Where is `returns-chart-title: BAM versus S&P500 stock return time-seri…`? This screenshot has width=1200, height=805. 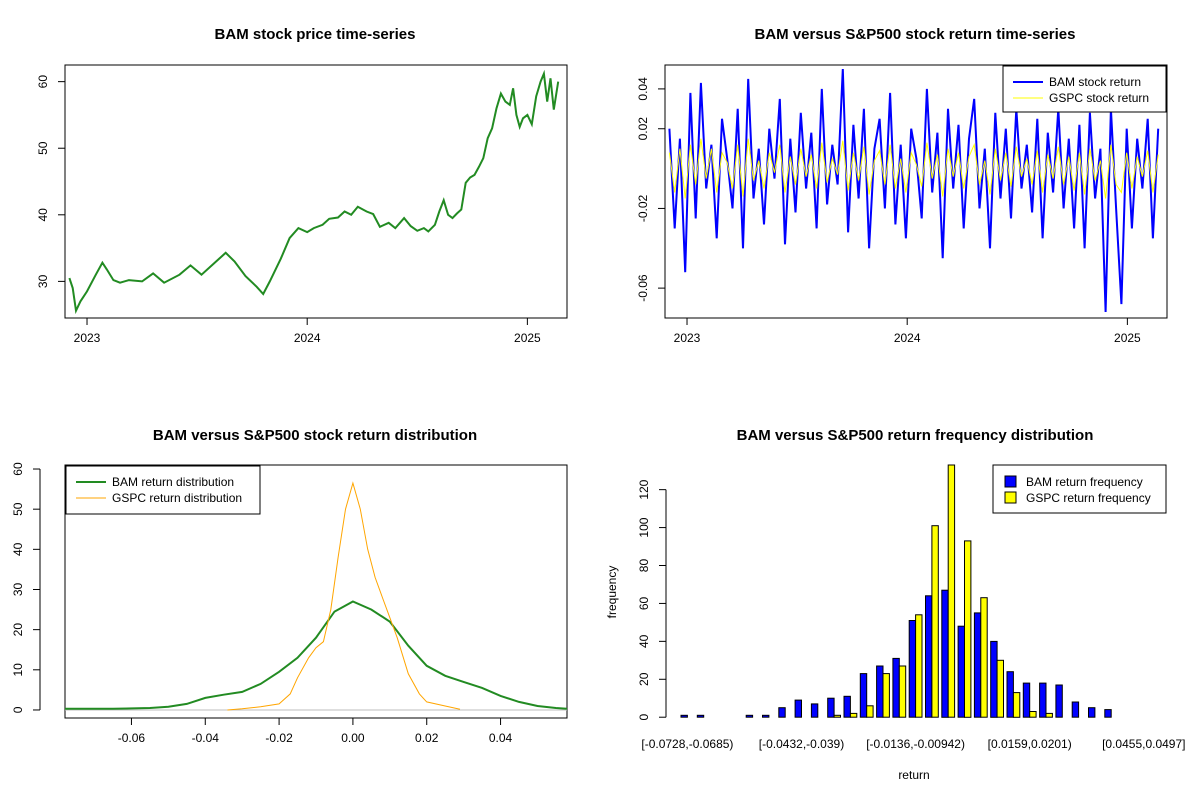 returns-chart-title: BAM versus S&P500 stock return time-seri… is located at coordinates (915, 34).